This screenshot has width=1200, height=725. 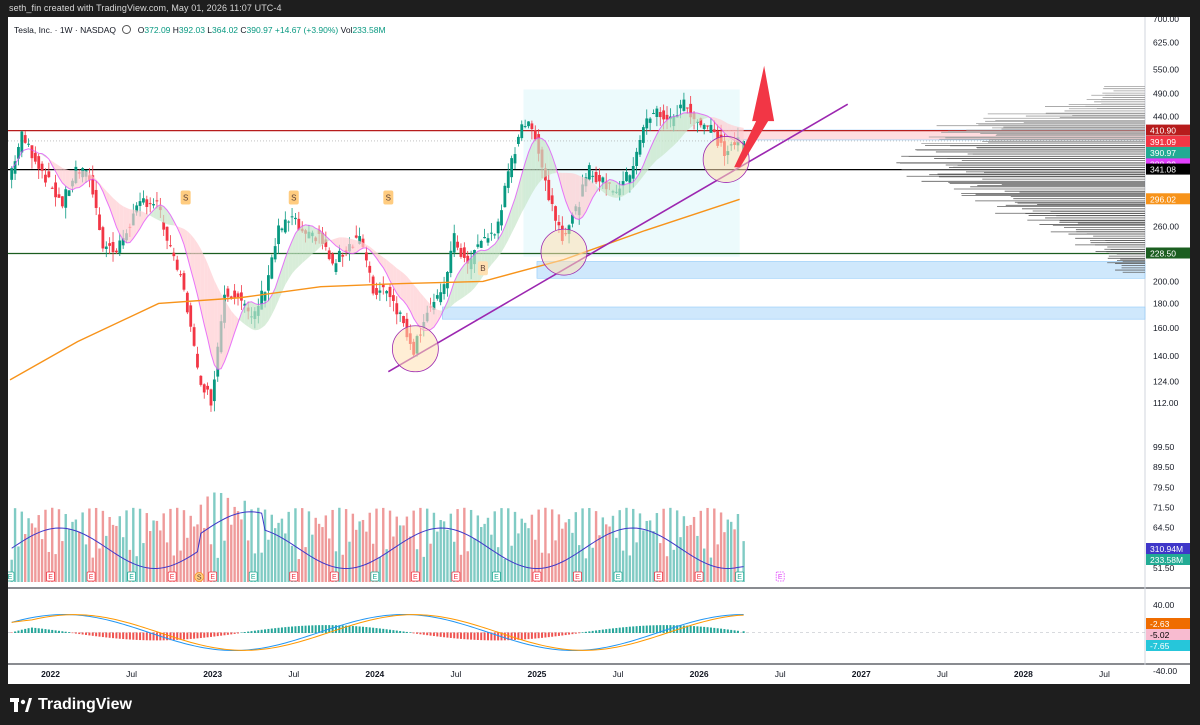 I want to click on eye-icon, so click(x=127, y=29).